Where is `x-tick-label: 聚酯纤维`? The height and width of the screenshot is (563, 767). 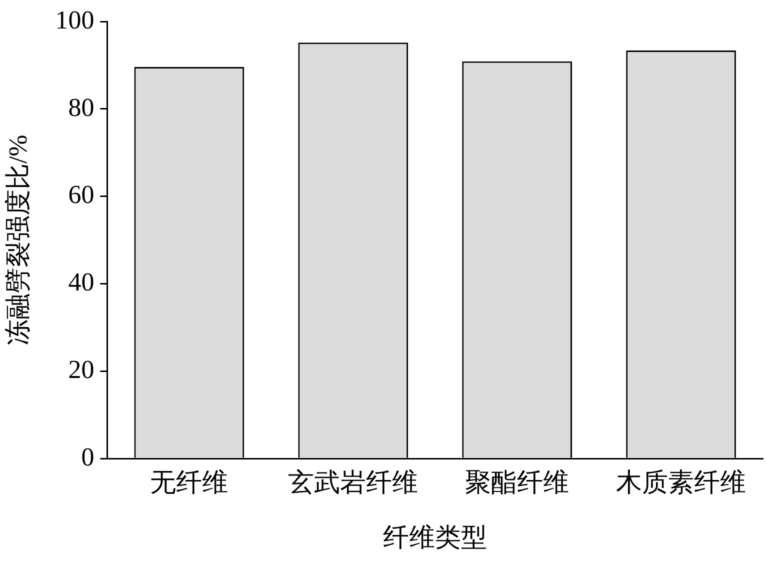 x-tick-label: 聚酯纤维 is located at coordinates (517, 483).